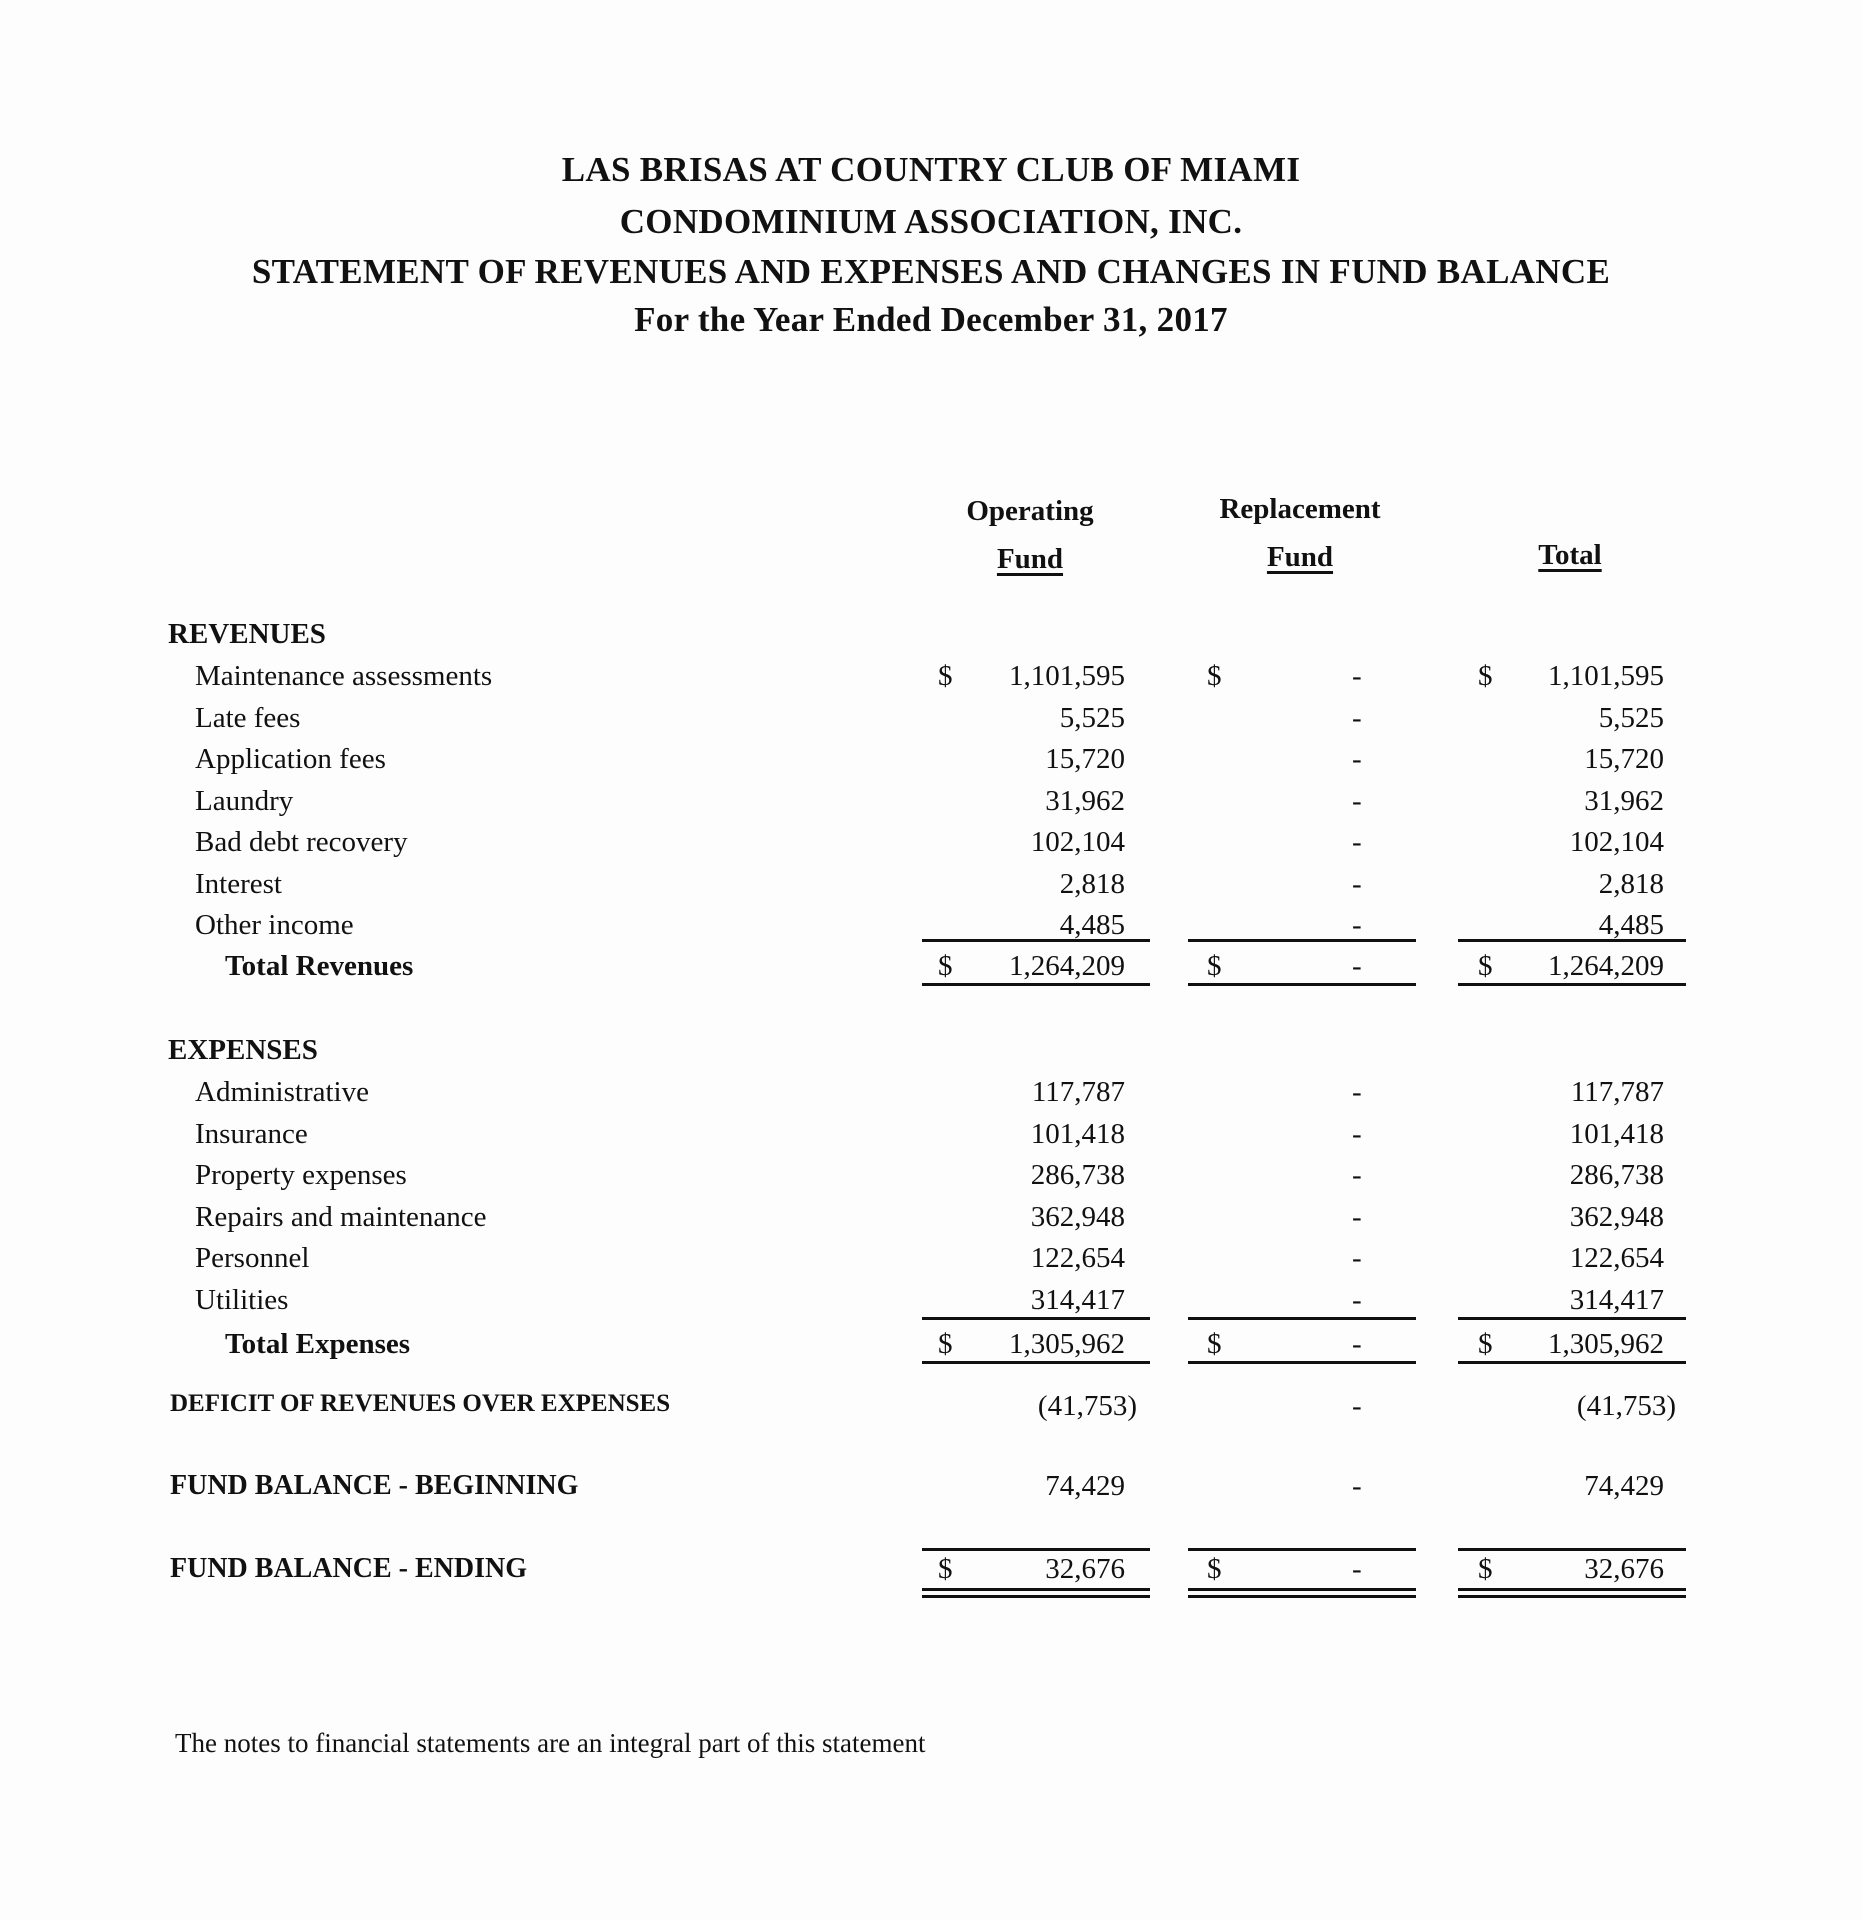  Describe the element at coordinates (1631, 883) in the screenshot. I see `total-value: 2,818` at that location.